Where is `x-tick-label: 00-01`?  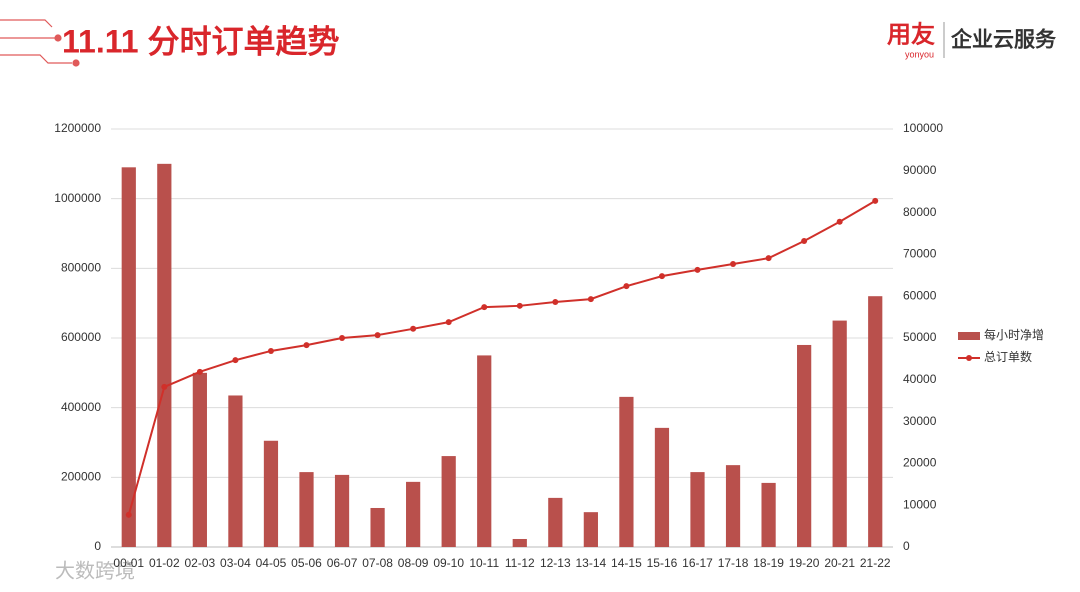
x-tick-label: 00-01 is located at coordinates (128, 563).